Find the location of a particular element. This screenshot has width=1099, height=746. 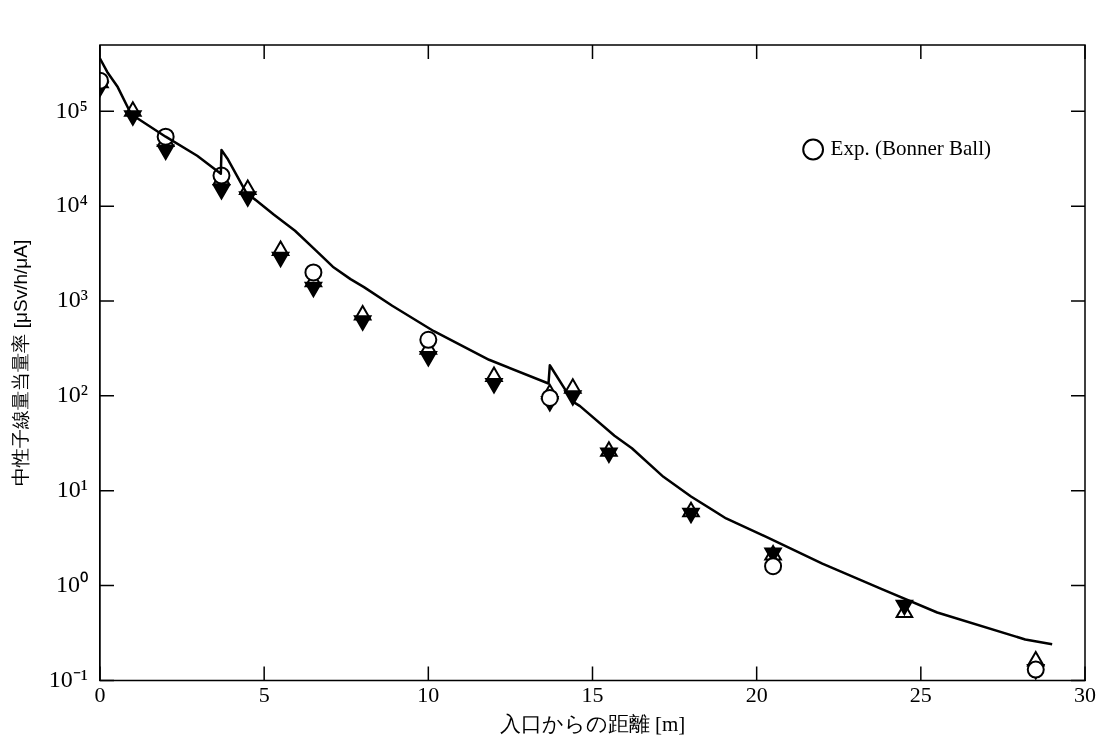

x-tick-label: 10 is located at coordinates (428, 695).